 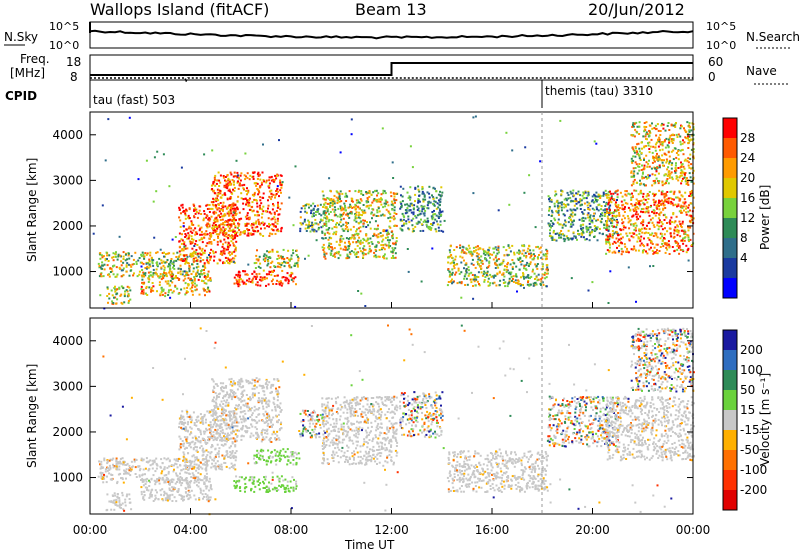 I want to click on echo-cell-1939, so click(x=379, y=199).